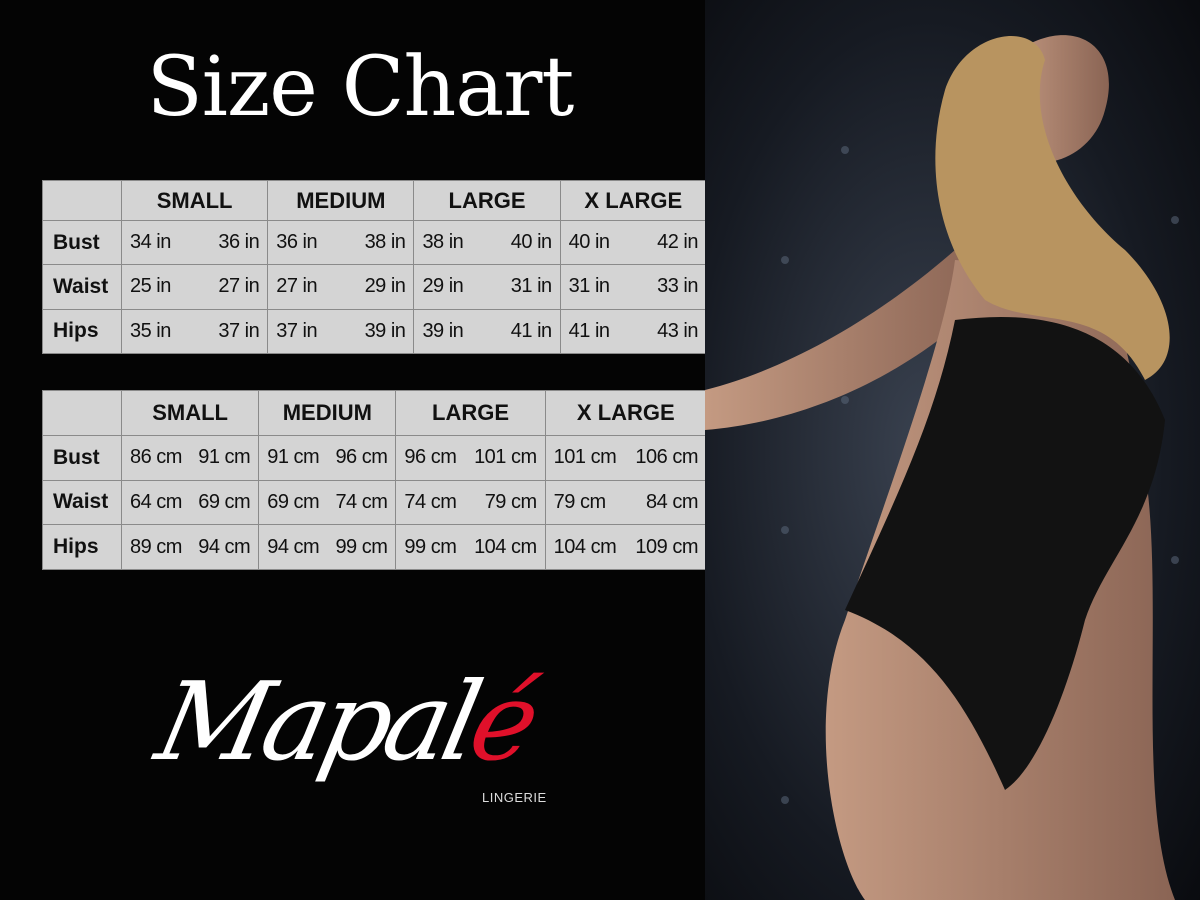  What do you see at coordinates (666, 457) in the screenshot?
I see `max-value: 106 cm` at bounding box center [666, 457].